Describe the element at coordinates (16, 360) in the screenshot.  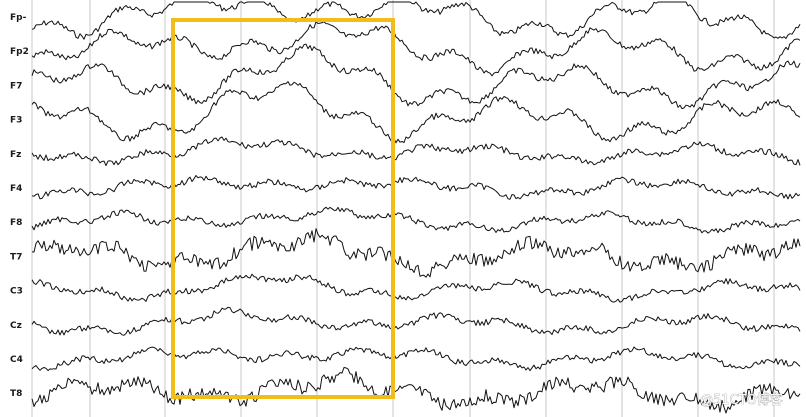
I see `channel-label-c4: C4` at that location.